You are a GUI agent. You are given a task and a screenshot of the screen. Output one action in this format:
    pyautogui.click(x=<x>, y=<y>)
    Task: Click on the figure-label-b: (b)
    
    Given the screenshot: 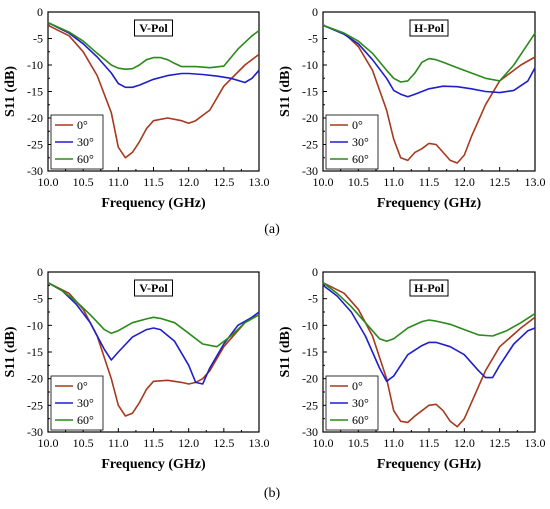 What is the action you would take?
    pyautogui.click(x=272, y=493)
    